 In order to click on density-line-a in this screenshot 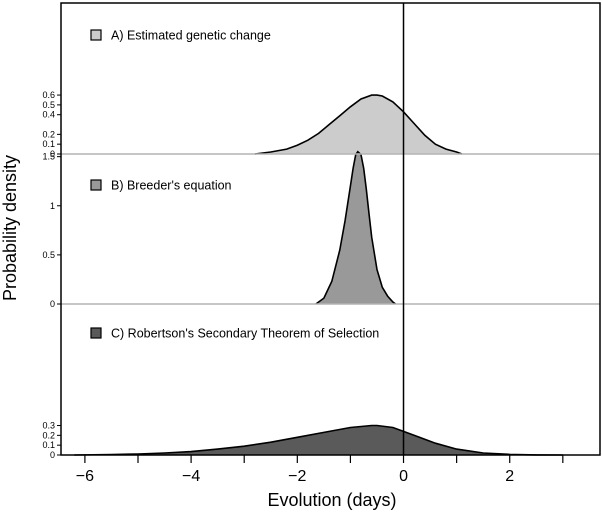, I will do `click(358, 124)`.